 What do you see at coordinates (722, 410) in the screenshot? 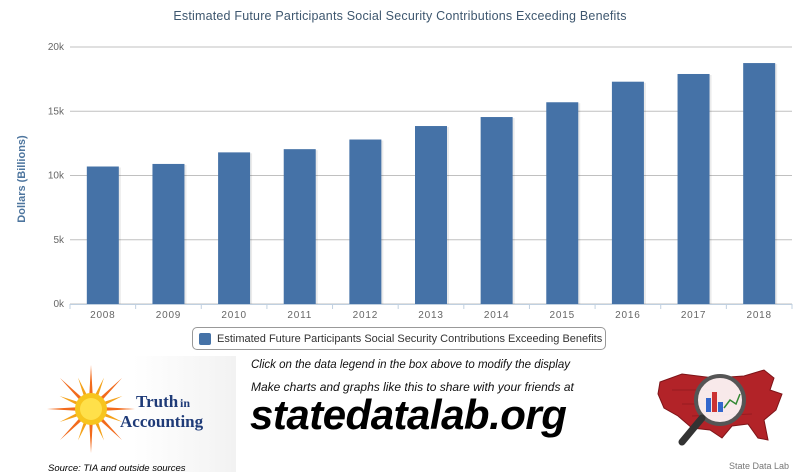
I see `us-map-magnifier-icon` at bounding box center [722, 410].